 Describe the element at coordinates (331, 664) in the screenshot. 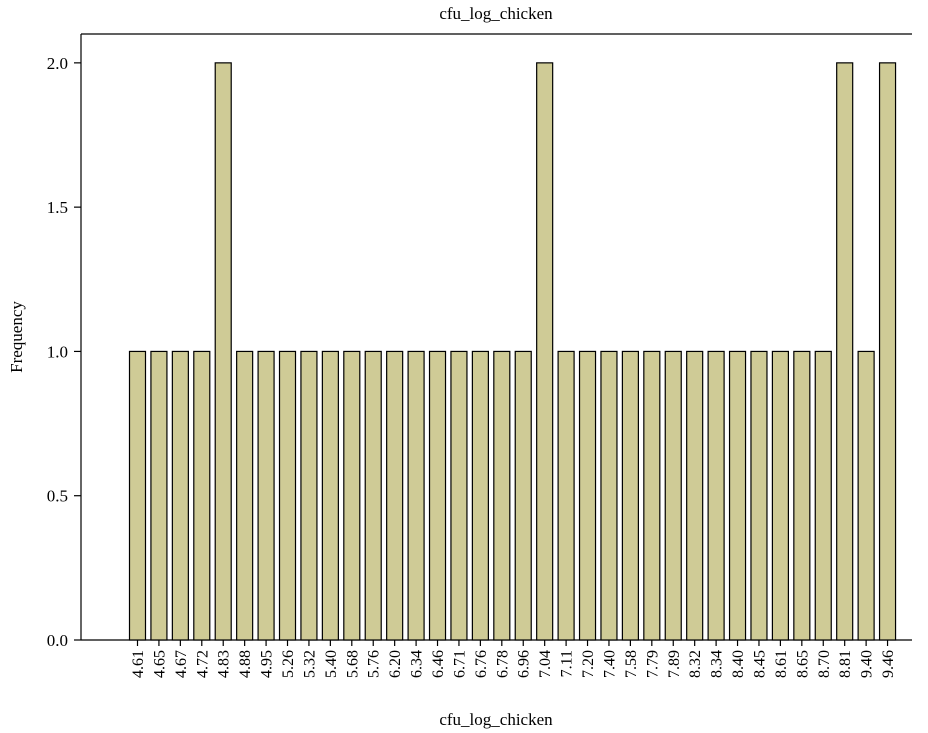

I see `x-tick-label: 5.40` at that location.